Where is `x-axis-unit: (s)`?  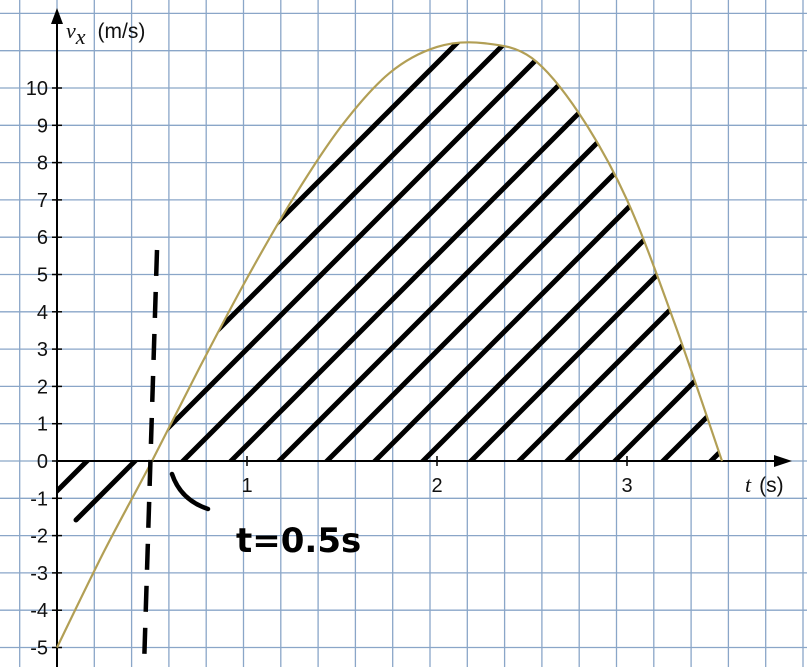
x-axis-unit: (s) is located at coordinates (771, 485).